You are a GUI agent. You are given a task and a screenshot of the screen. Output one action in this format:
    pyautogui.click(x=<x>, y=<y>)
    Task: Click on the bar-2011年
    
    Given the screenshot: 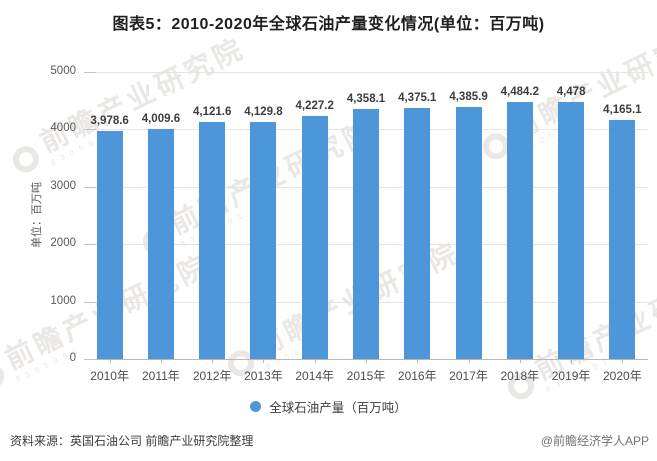 What is the action you would take?
    pyautogui.click(x=160, y=243)
    